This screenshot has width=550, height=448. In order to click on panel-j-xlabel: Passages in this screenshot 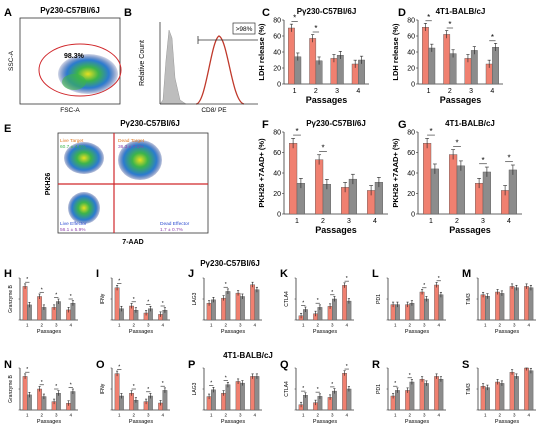, I will do `click(233, 332)`.